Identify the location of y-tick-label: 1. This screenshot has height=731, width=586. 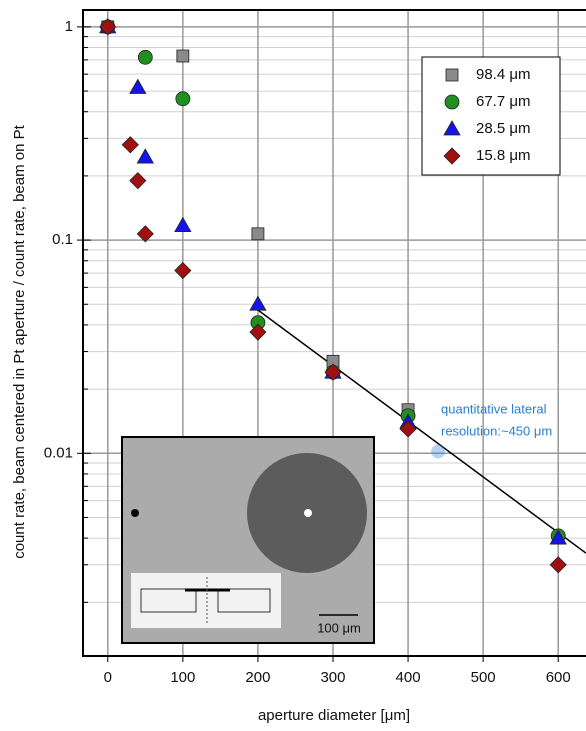
(69, 26).